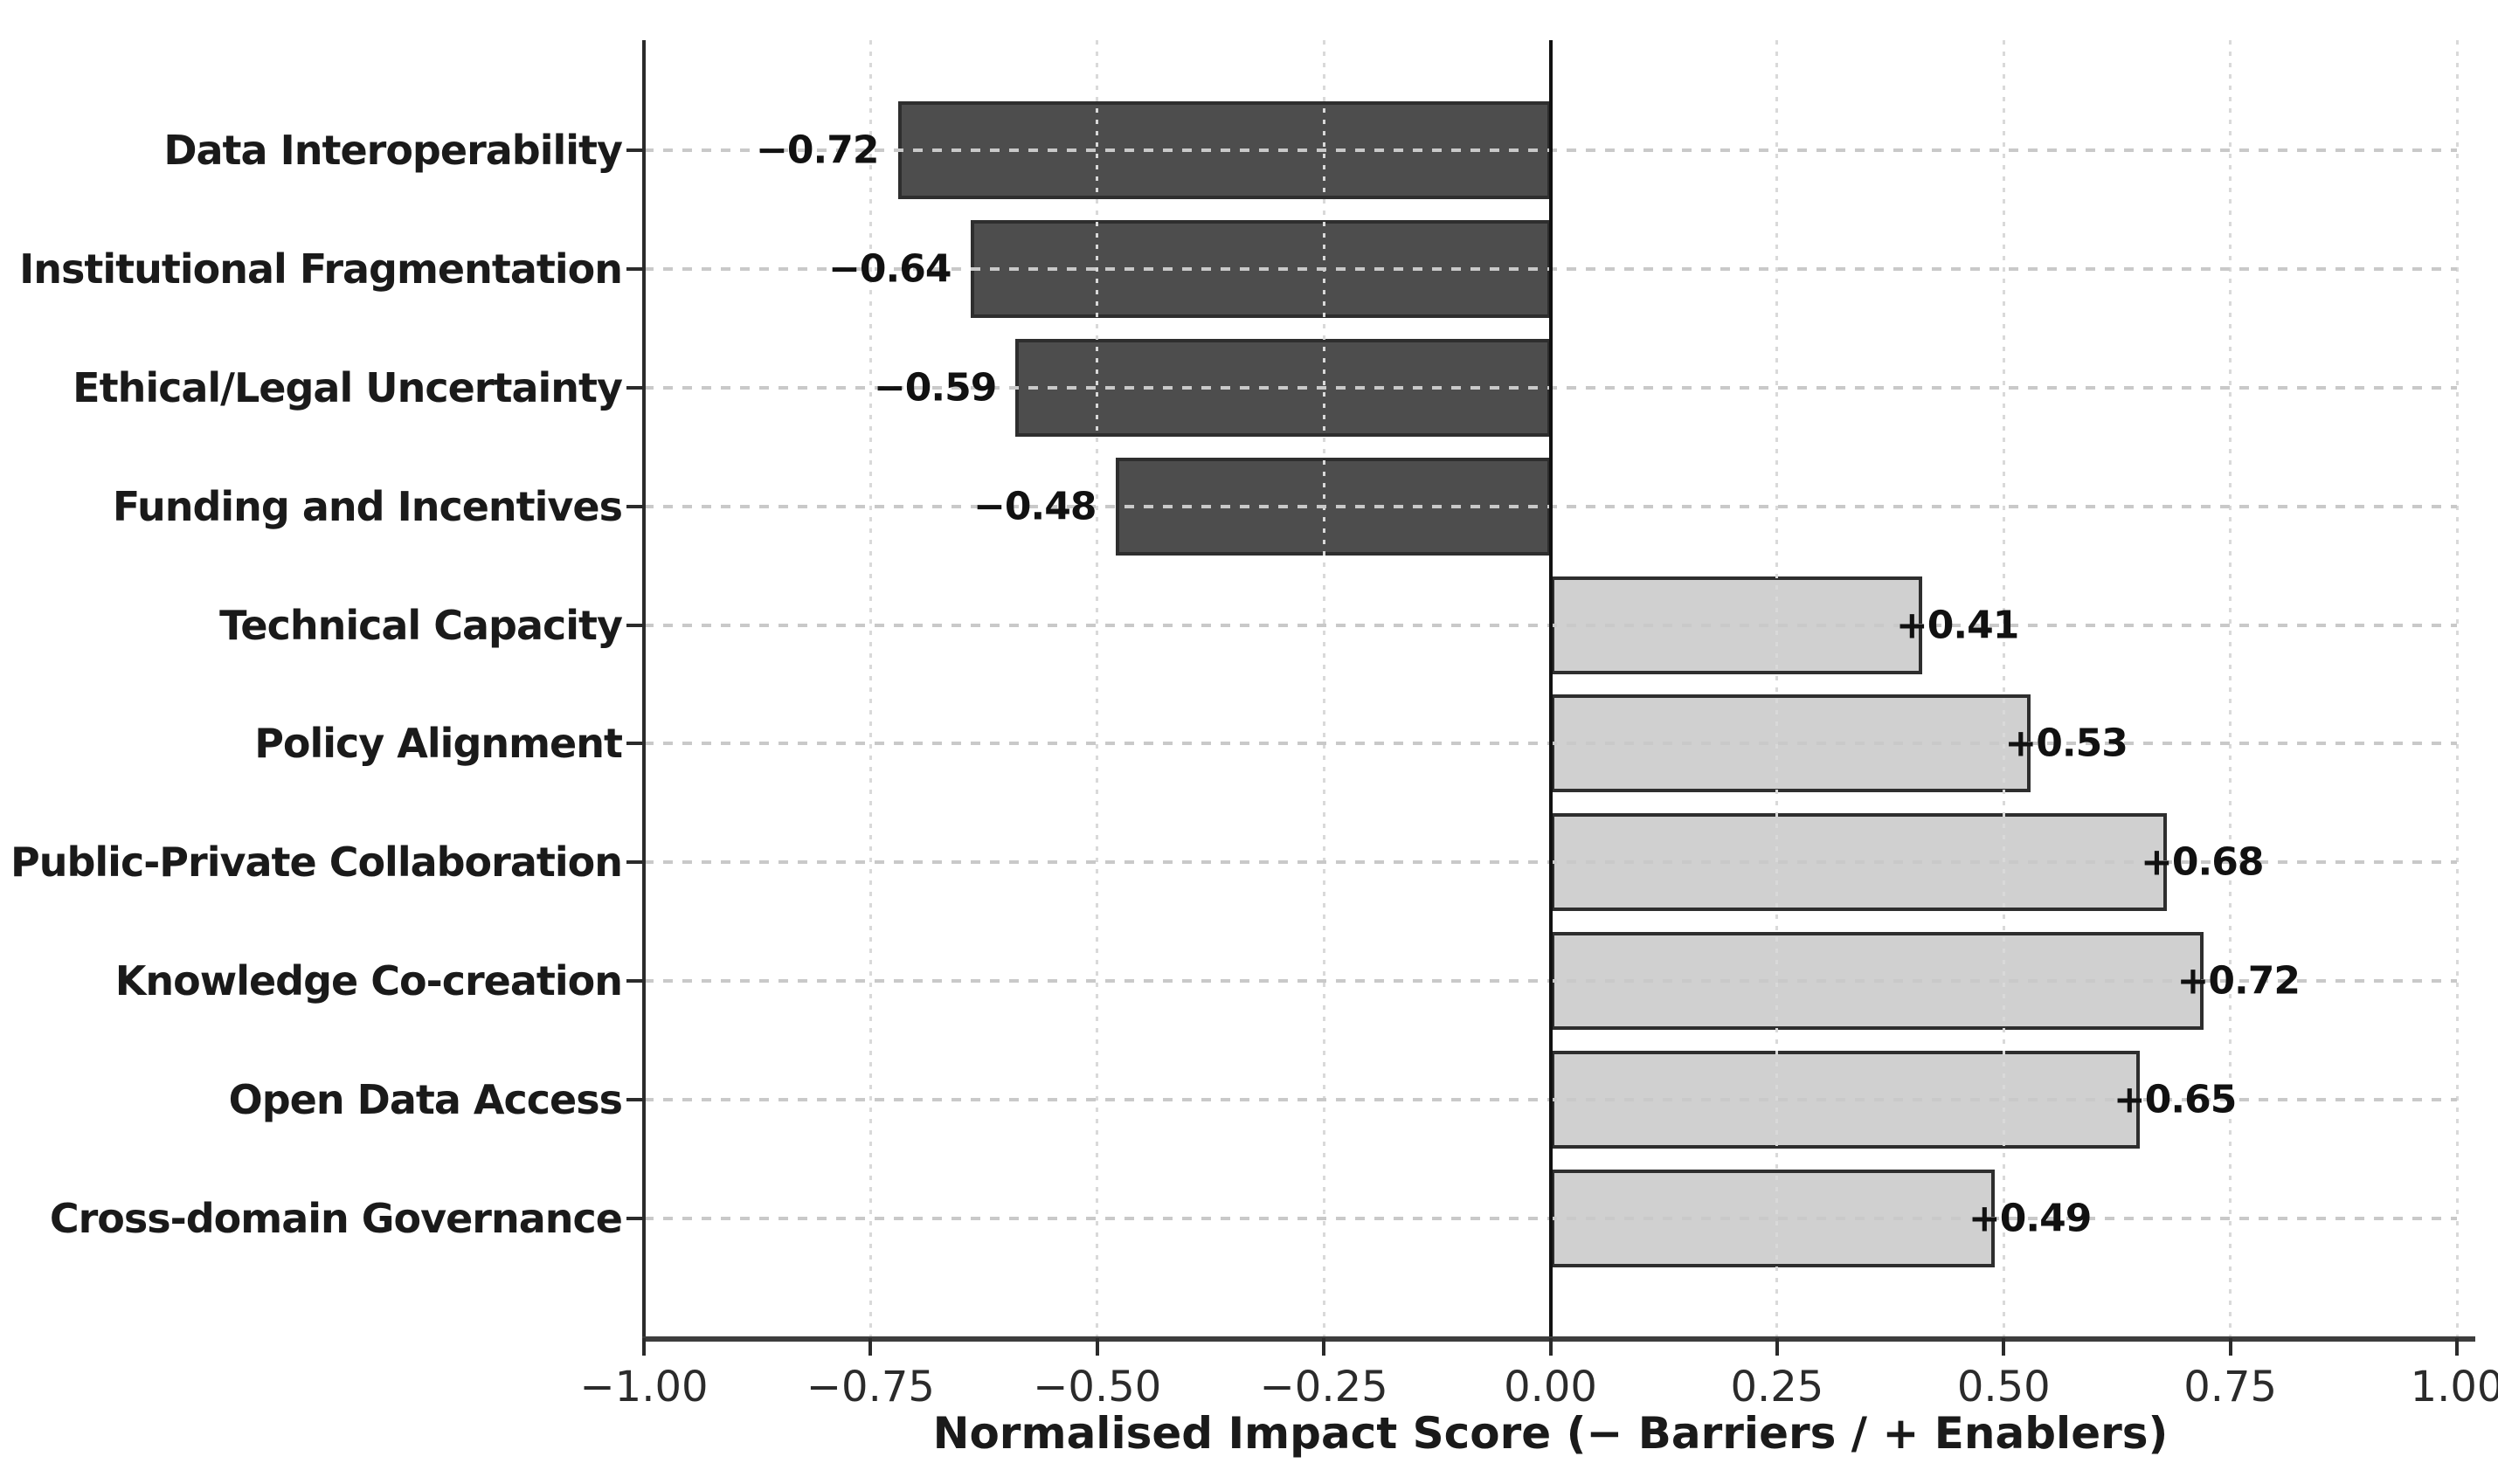 The height and width of the screenshot is (1484, 2498). Describe the element at coordinates (1957, 625) in the screenshot. I see `bar-value-label: +0.41` at that location.